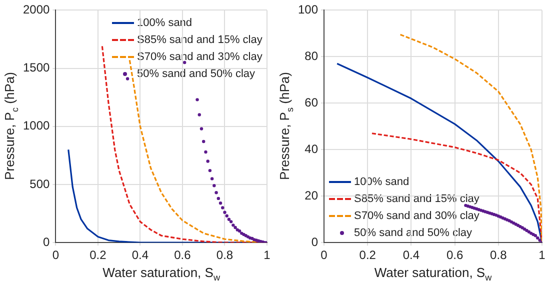 This screenshot has height=288, width=550. Describe the element at coordinates (311, 195) in the screenshot. I see `y-tick-label: 20` at that location.